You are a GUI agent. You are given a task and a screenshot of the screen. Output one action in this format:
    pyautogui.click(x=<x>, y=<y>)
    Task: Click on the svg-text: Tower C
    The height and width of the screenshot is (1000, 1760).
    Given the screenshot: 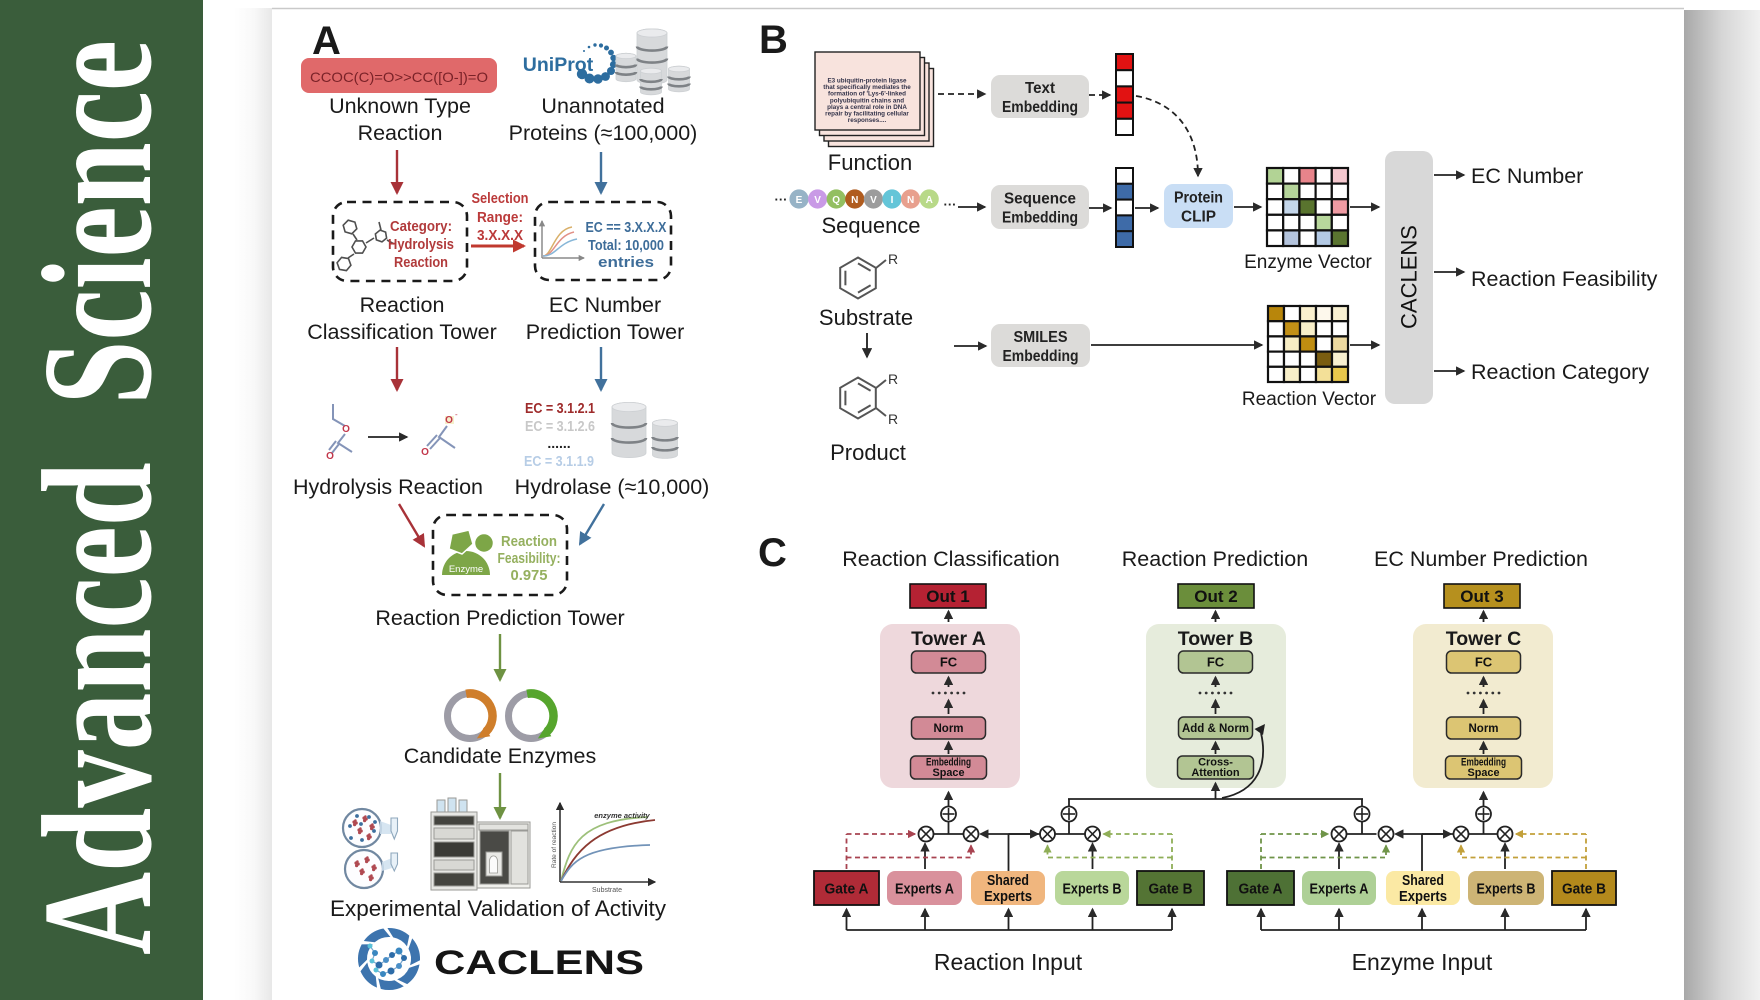 What is the action you would take?
    pyautogui.click(x=1483, y=639)
    